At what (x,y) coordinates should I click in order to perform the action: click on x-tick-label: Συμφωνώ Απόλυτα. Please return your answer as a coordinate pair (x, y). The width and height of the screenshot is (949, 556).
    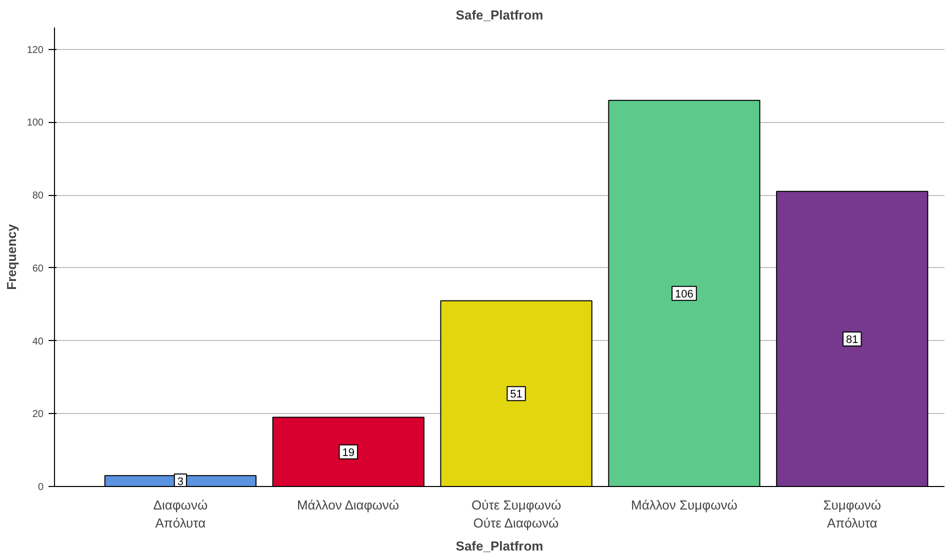
    Looking at the image, I should click on (852, 514).